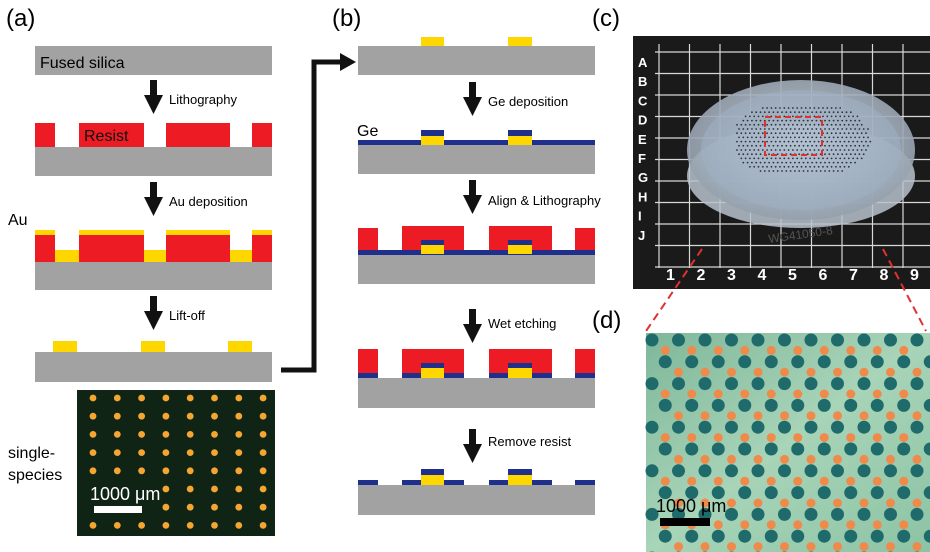  I want to click on step-remove-resist-label: Remove resist, so click(529, 441).